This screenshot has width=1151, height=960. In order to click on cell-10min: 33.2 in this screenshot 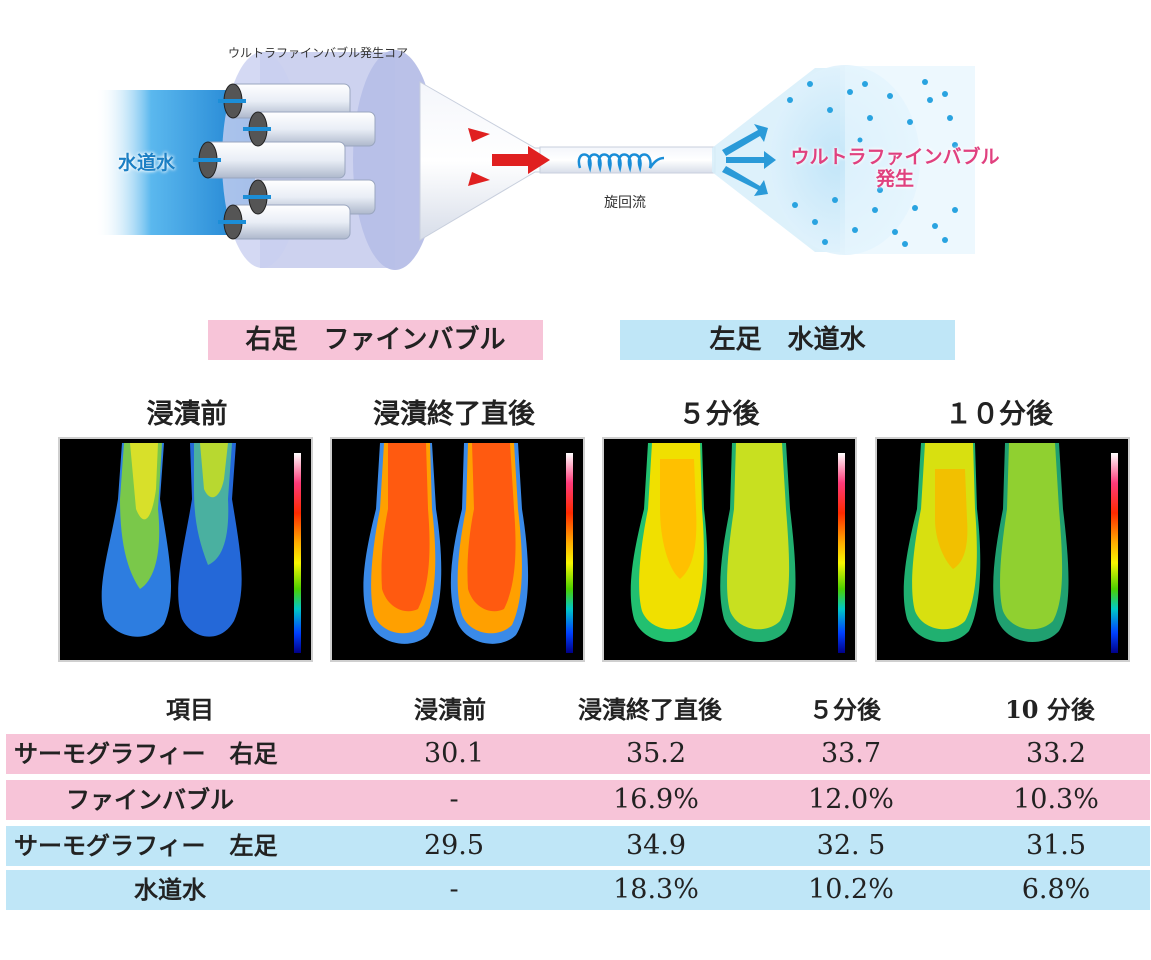, I will do `click(1056, 753)`.